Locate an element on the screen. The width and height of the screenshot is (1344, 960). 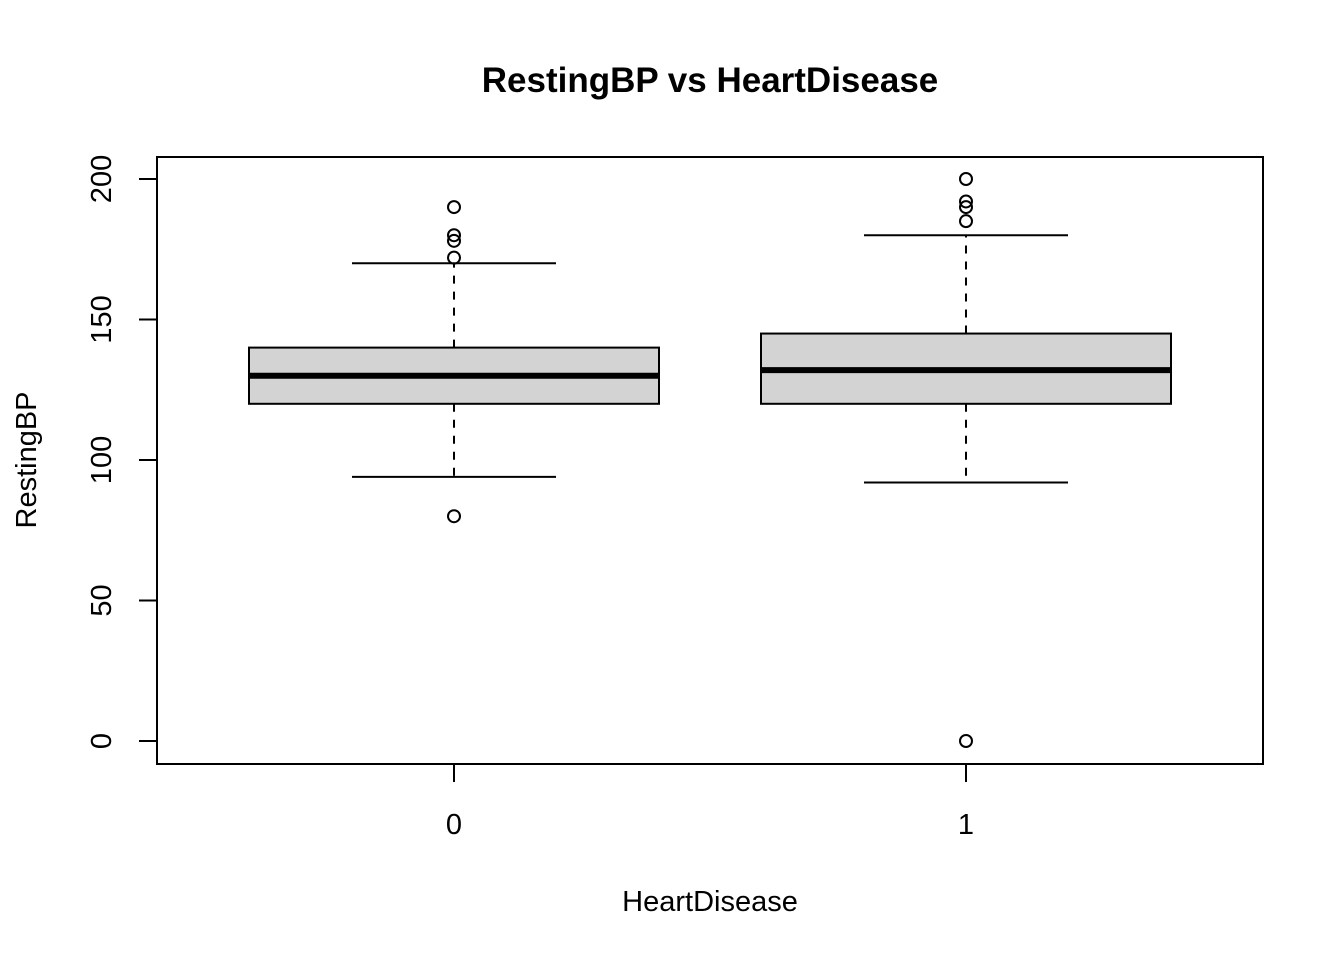
x-tick-label: 1 is located at coordinates (966, 825).